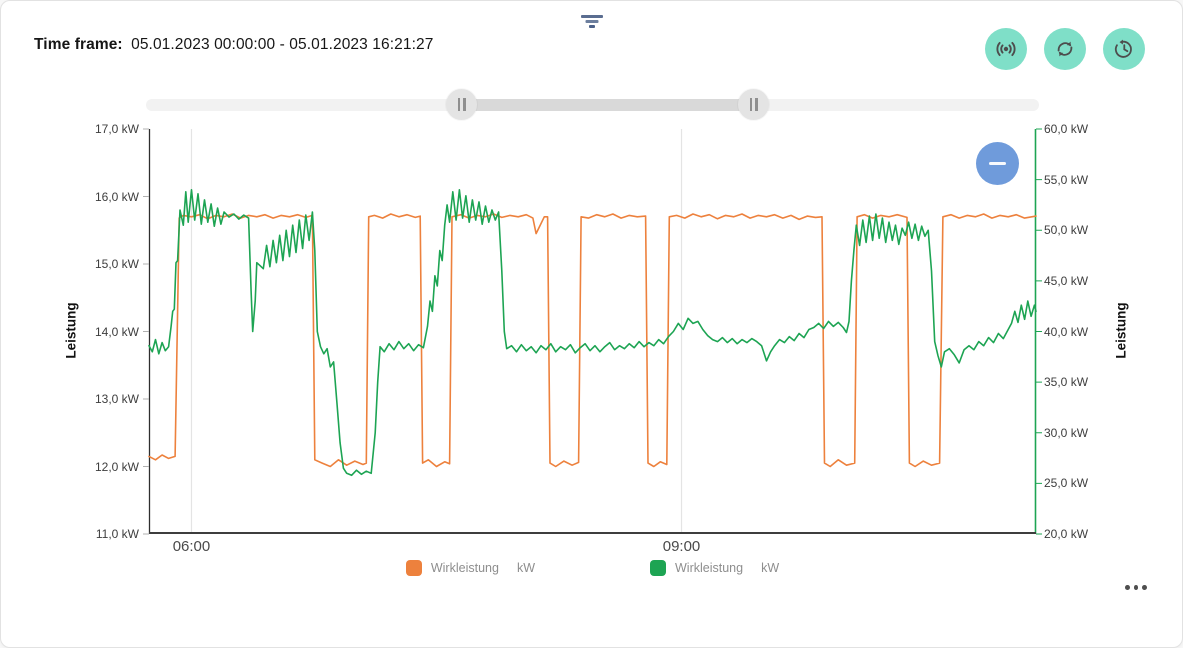 This screenshot has width=1183, height=648. What do you see at coordinates (116, 331) in the screenshot?
I see `y-left-tick-label: 14,0 kW` at bounding box center [116, 331].